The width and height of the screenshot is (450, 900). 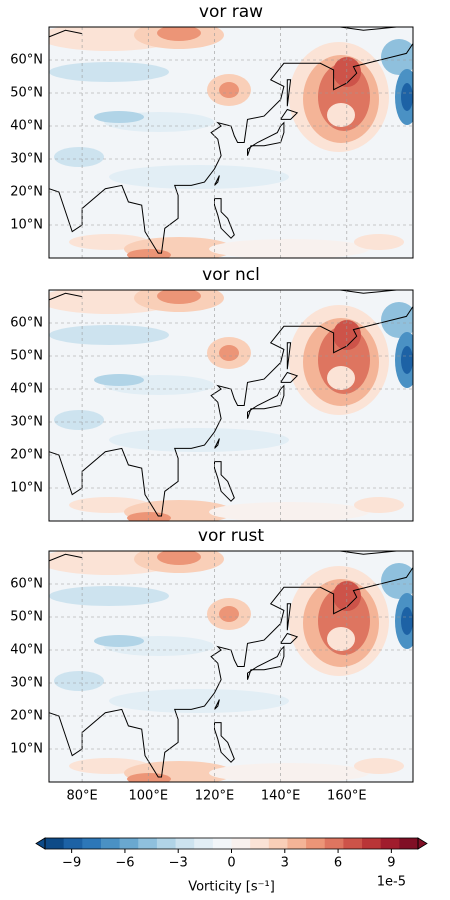 I want to click on colorbar-tick-label: 0, so click(x=231, y=863).